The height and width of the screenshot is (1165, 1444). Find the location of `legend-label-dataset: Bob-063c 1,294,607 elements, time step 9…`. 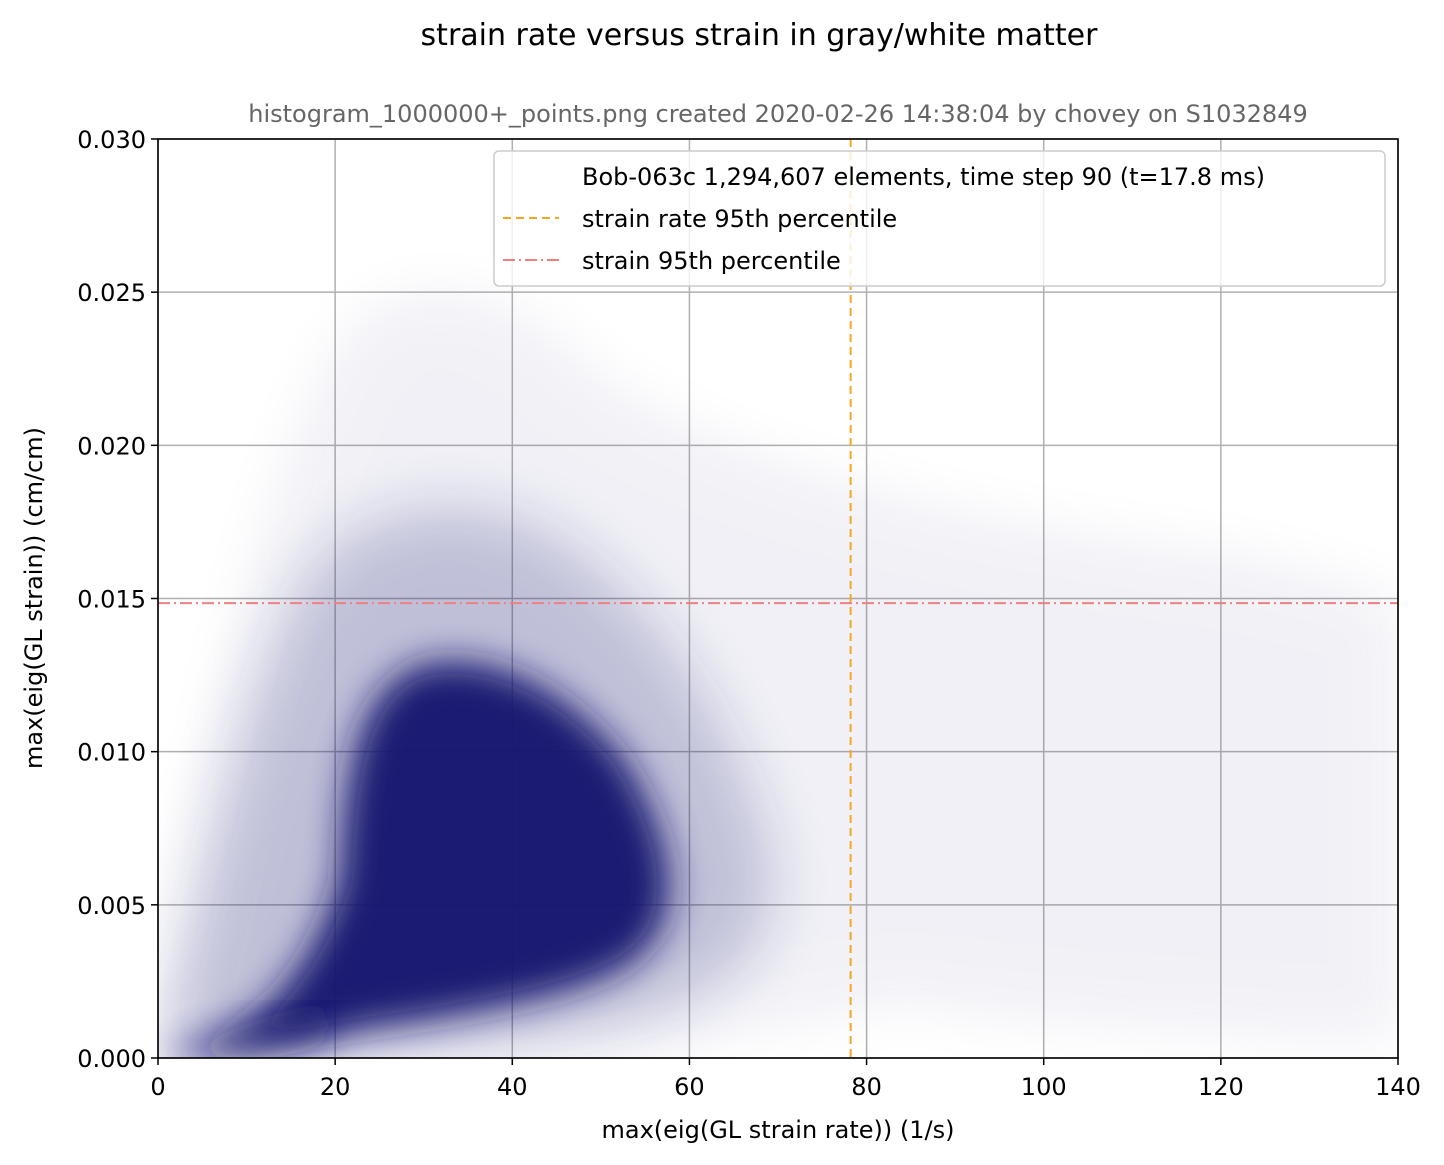

legend-label-dataset: Bob-063c 1,294,607 elements, time step 9… is located at coordinates (923, 177).